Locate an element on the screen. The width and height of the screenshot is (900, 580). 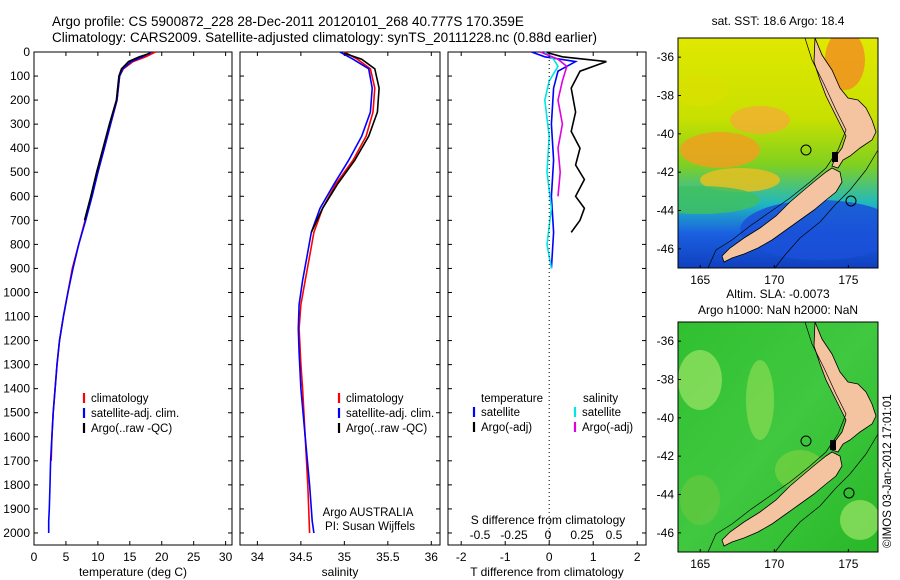
x-tick-label: 30 is located at coordinates (226, 557).